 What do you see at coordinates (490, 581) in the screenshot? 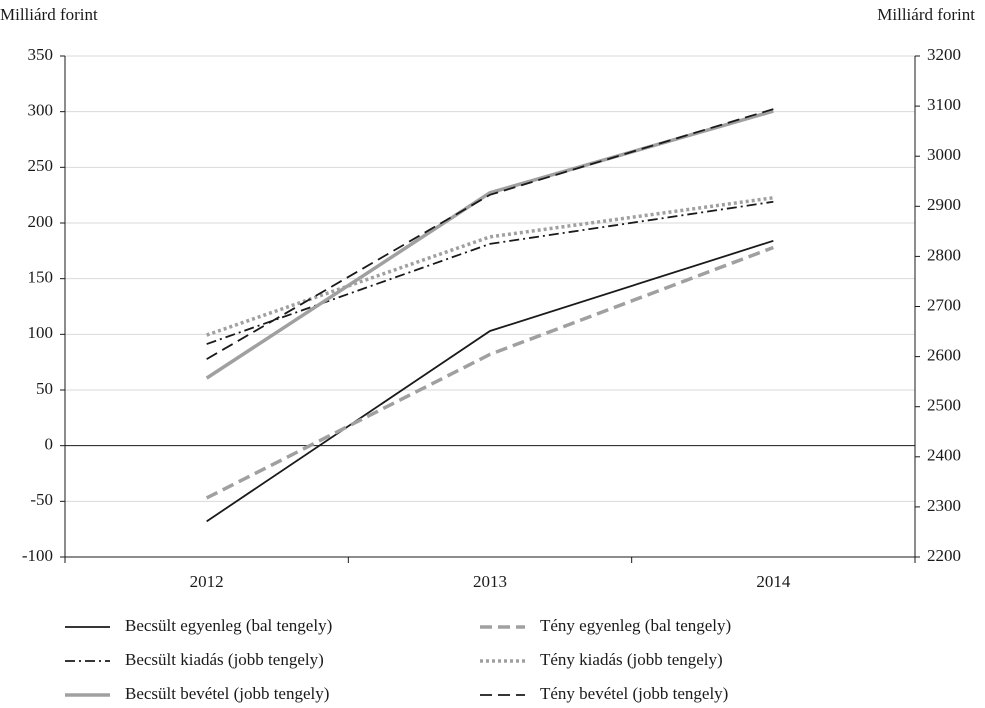
I see `x-tick-label: 2013` at bounding box center [490, 581].